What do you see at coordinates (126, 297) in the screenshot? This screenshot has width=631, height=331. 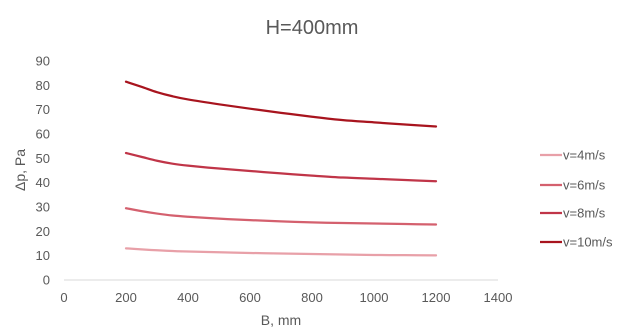 I see `x-tick-label: 200` at bounding box center [126, 297].